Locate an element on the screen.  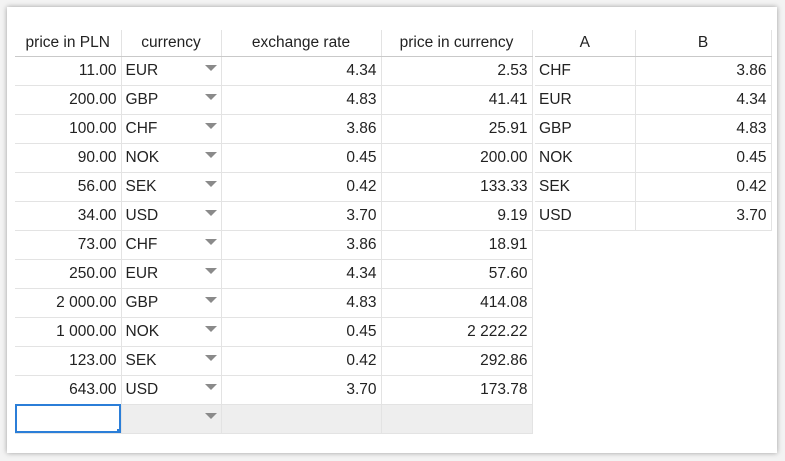
lookup-currency-cell: GBP is located at coordinates (585, 129).